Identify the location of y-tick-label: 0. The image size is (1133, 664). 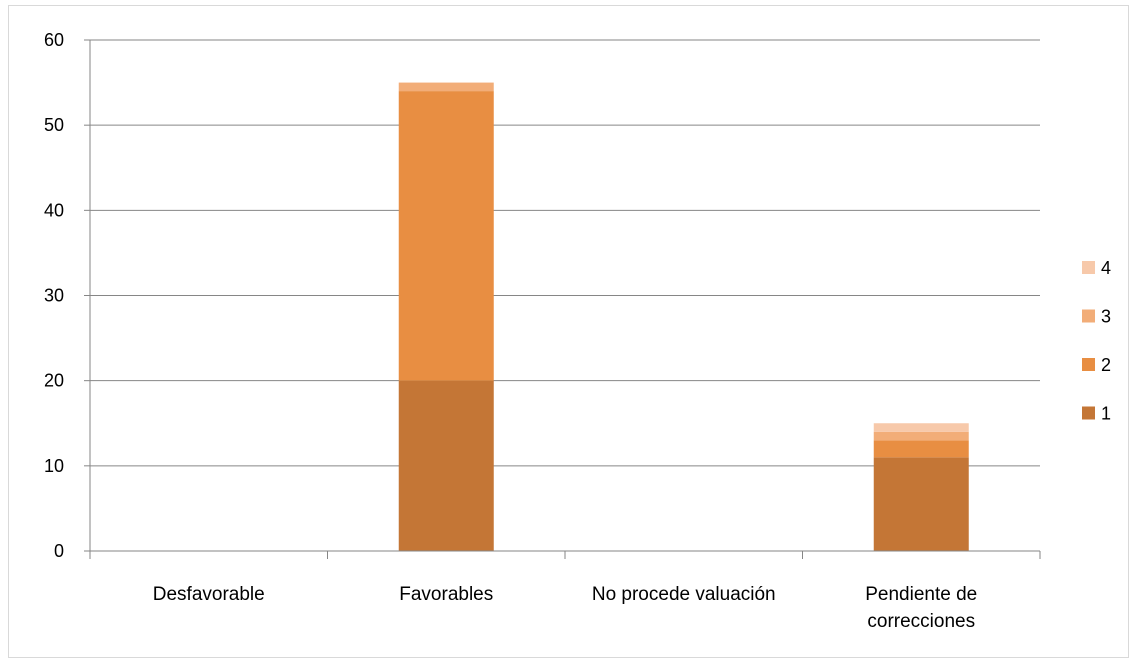
(59, 551).